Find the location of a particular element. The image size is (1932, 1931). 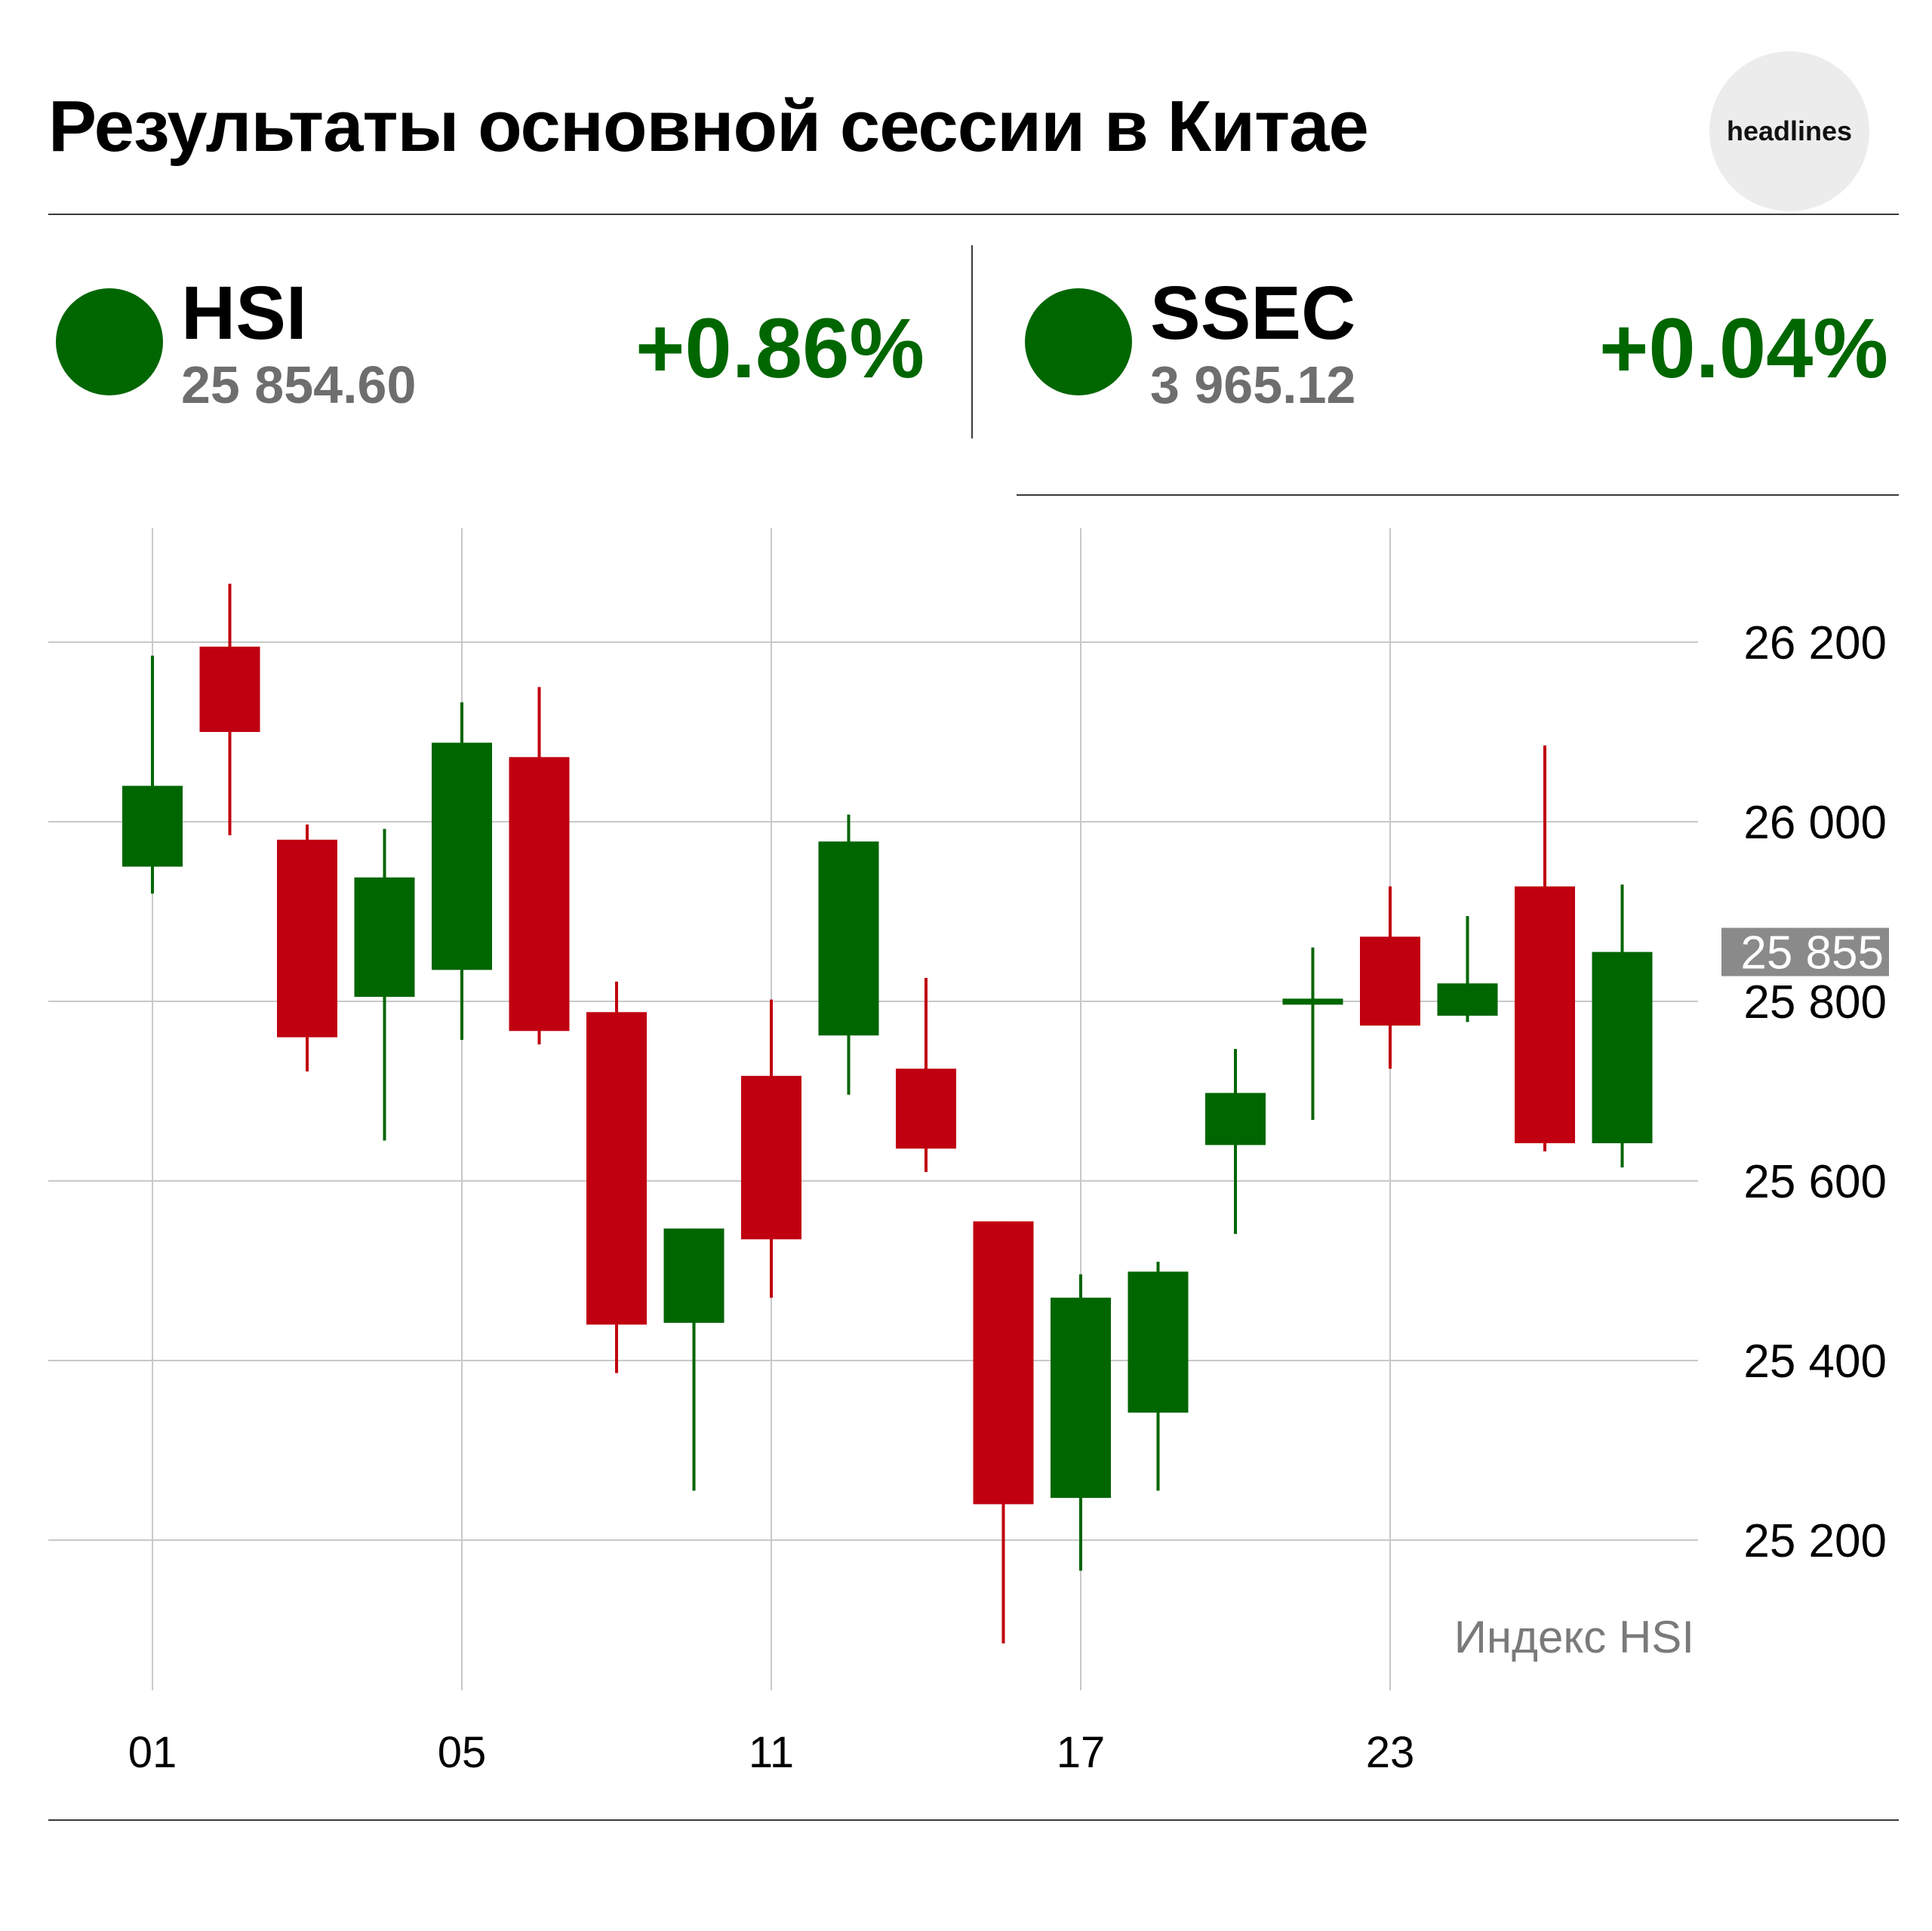

current-price-badge is located at coordinates (1805, 952).